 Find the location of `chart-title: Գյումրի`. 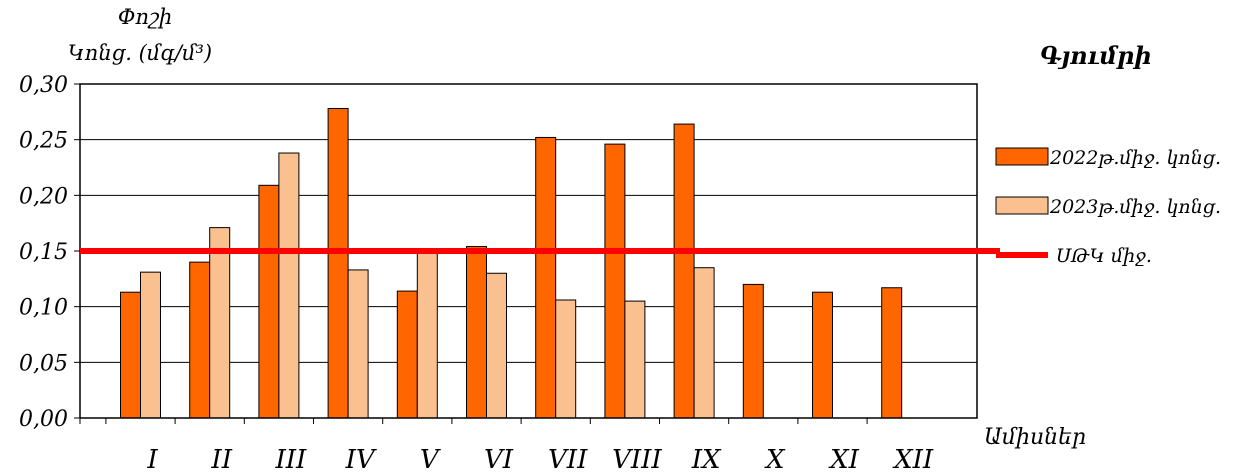

chart-title: Գյումրի is located at coordinates (1096, 55).